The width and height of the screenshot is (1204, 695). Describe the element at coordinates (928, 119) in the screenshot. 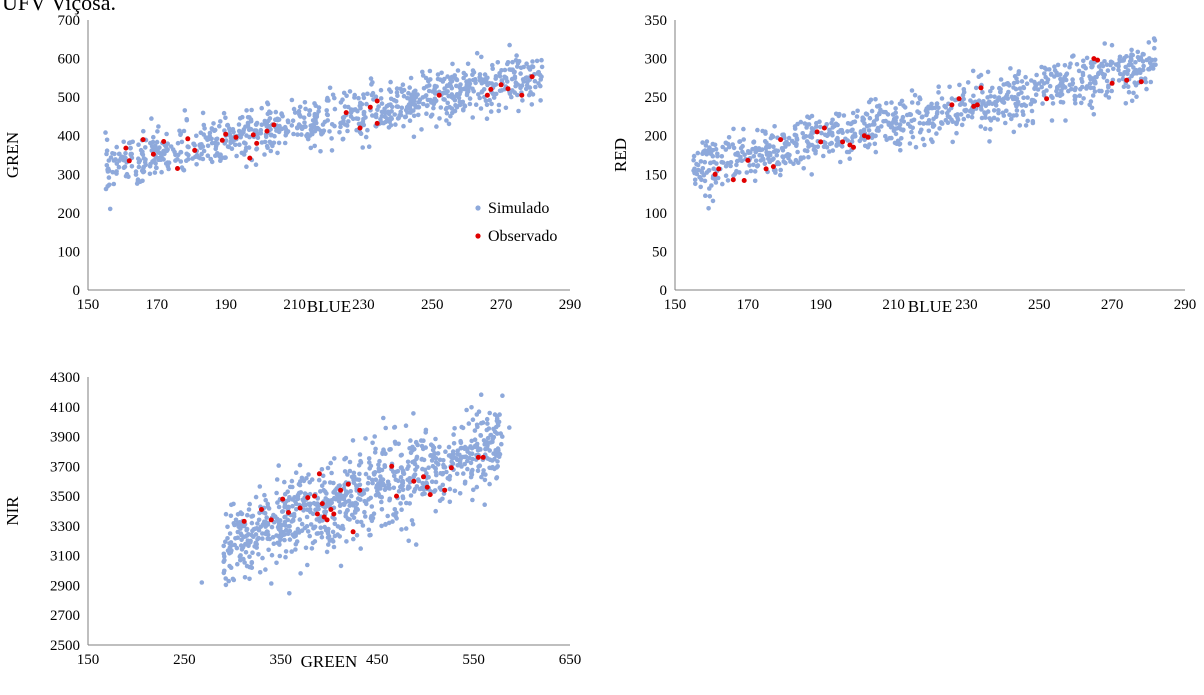

I see `series-observado` at that location.